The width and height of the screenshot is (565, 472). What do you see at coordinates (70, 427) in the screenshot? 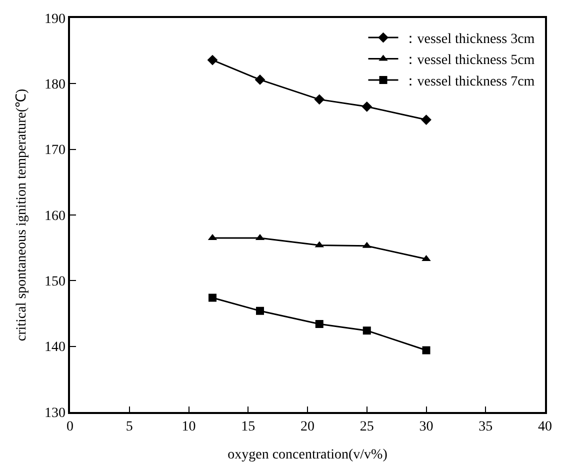
I see `x-tick-label: 0` at bounding box center [70, 427].